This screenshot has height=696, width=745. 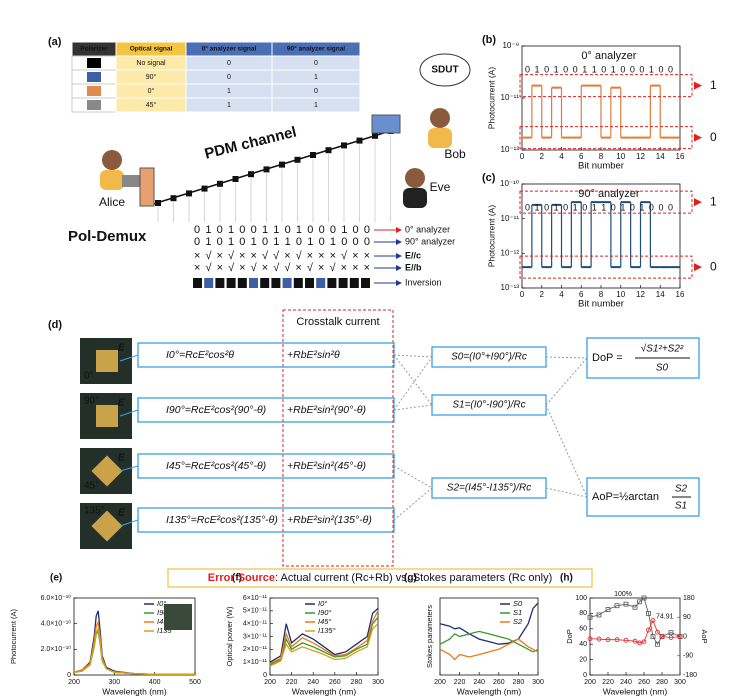 I want to click on x-axis-label: Wavelength (nm), so click(x=324, y=691).